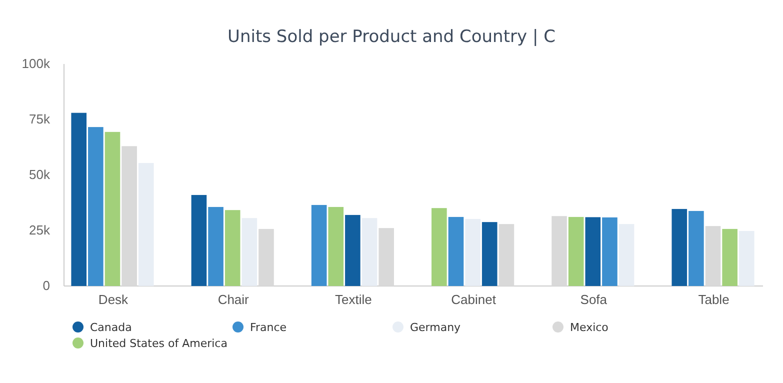  I want to click on x-tick-label: Cabinet, so click(473, 300).